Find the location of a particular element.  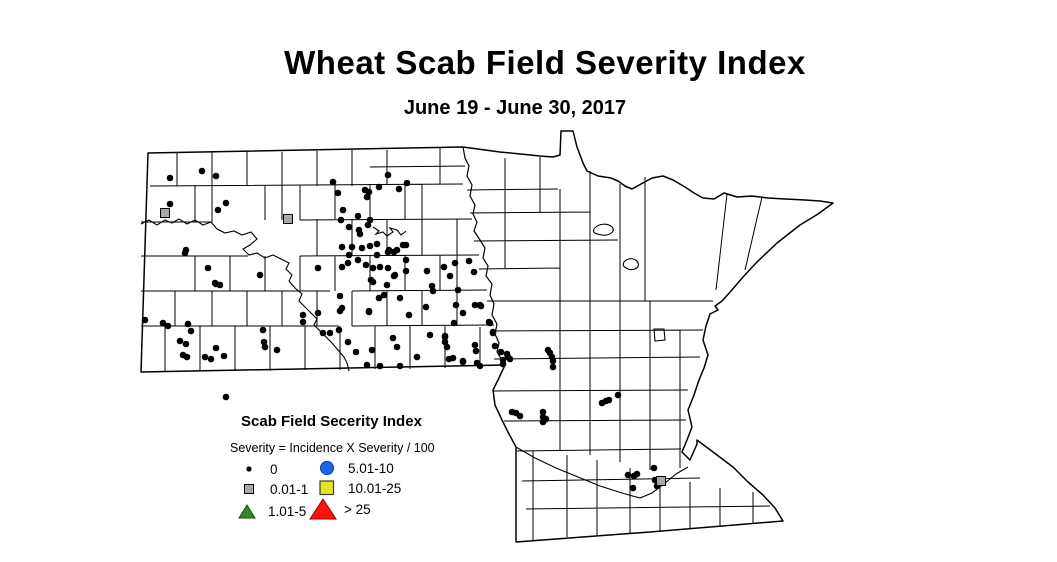

nd-county-lines is located at coordinates (318, 259).